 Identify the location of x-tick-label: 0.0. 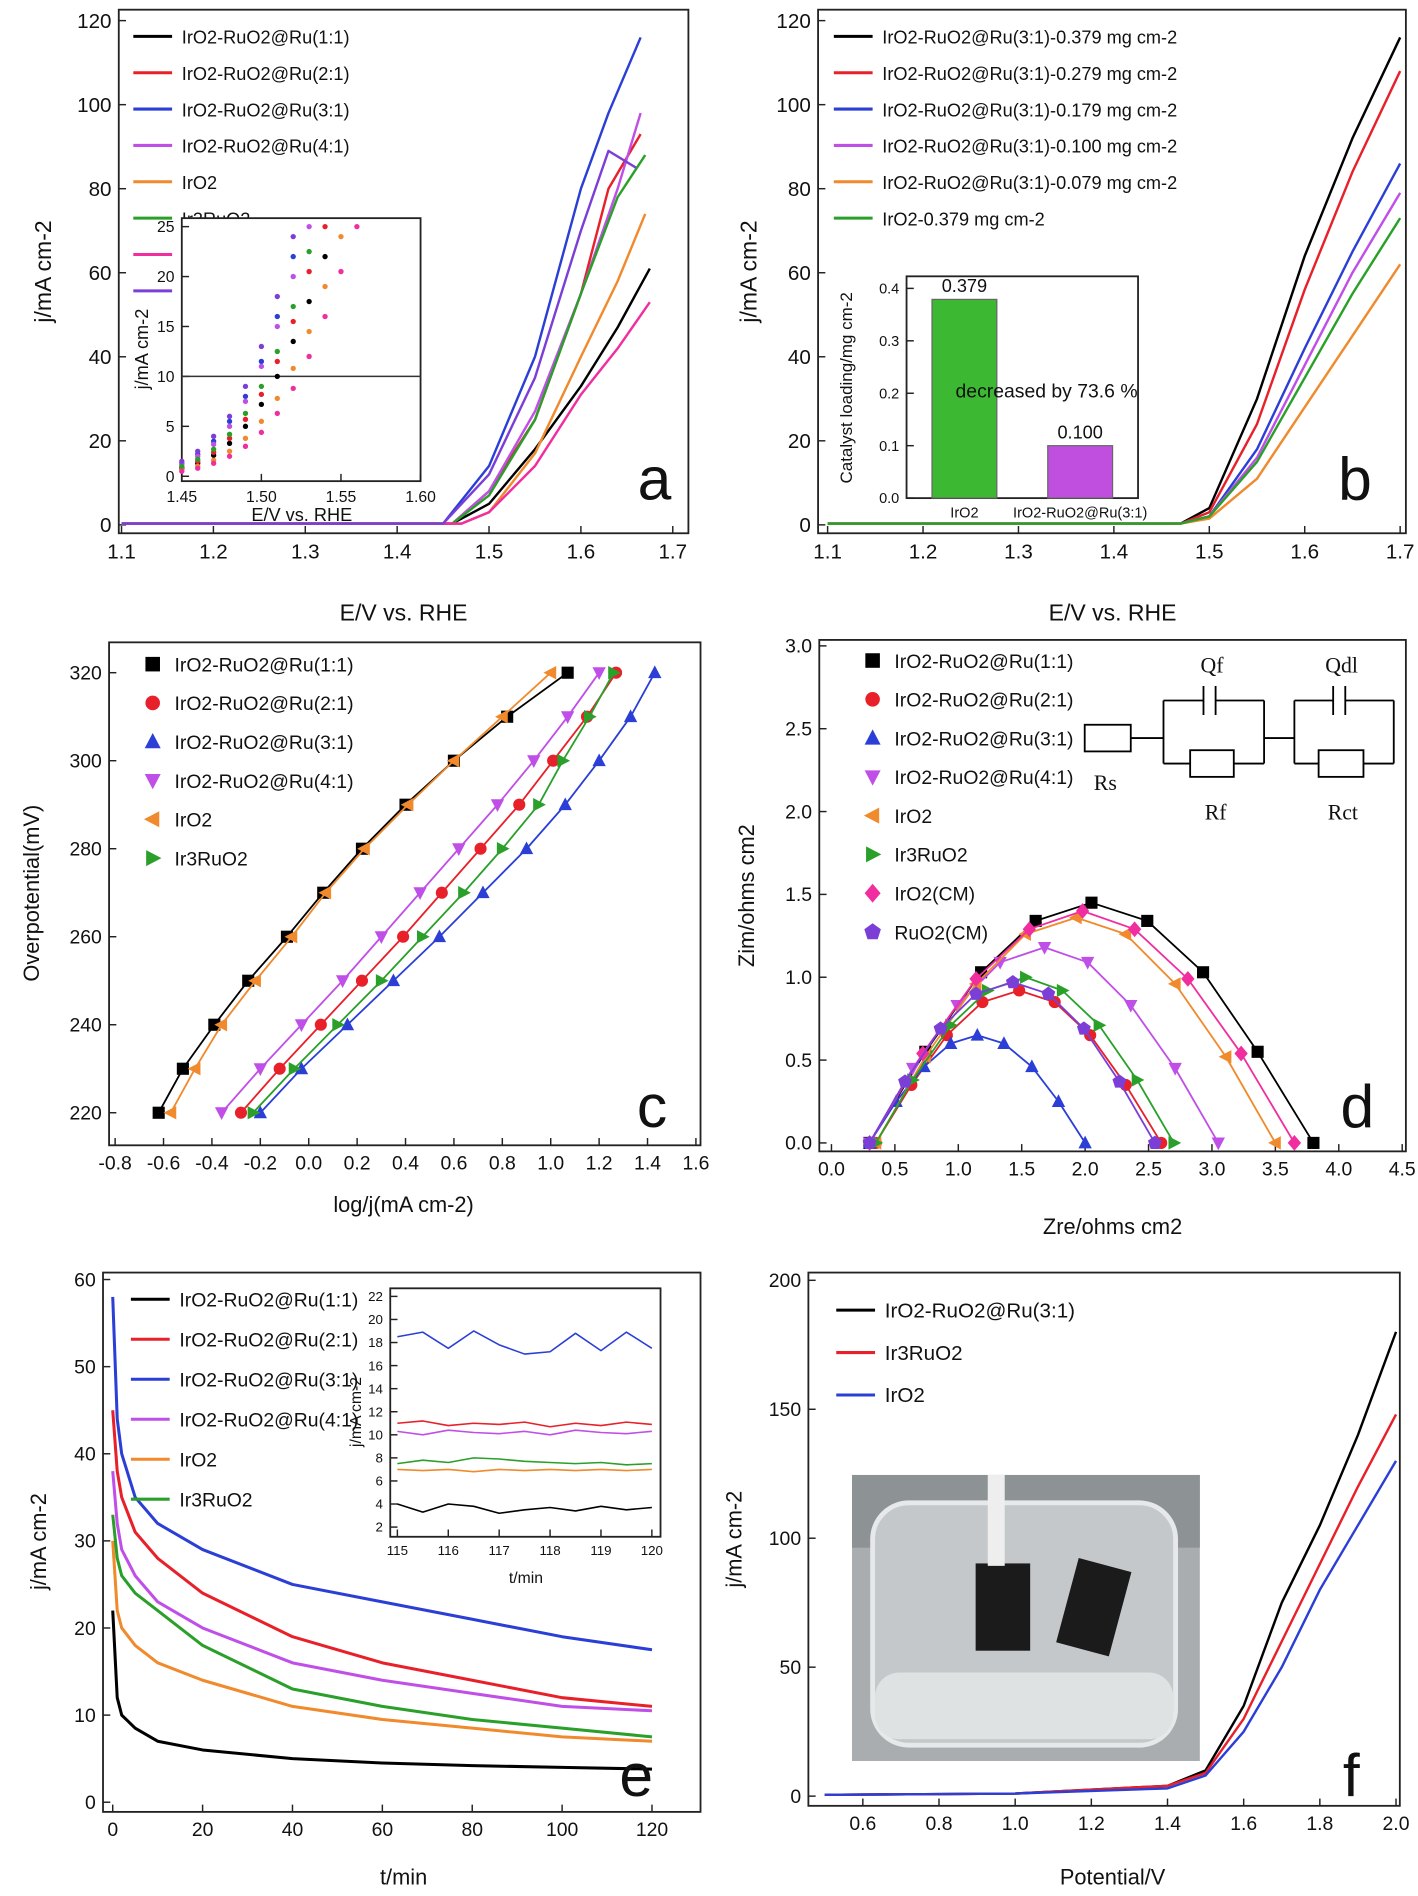
(831, 1170).